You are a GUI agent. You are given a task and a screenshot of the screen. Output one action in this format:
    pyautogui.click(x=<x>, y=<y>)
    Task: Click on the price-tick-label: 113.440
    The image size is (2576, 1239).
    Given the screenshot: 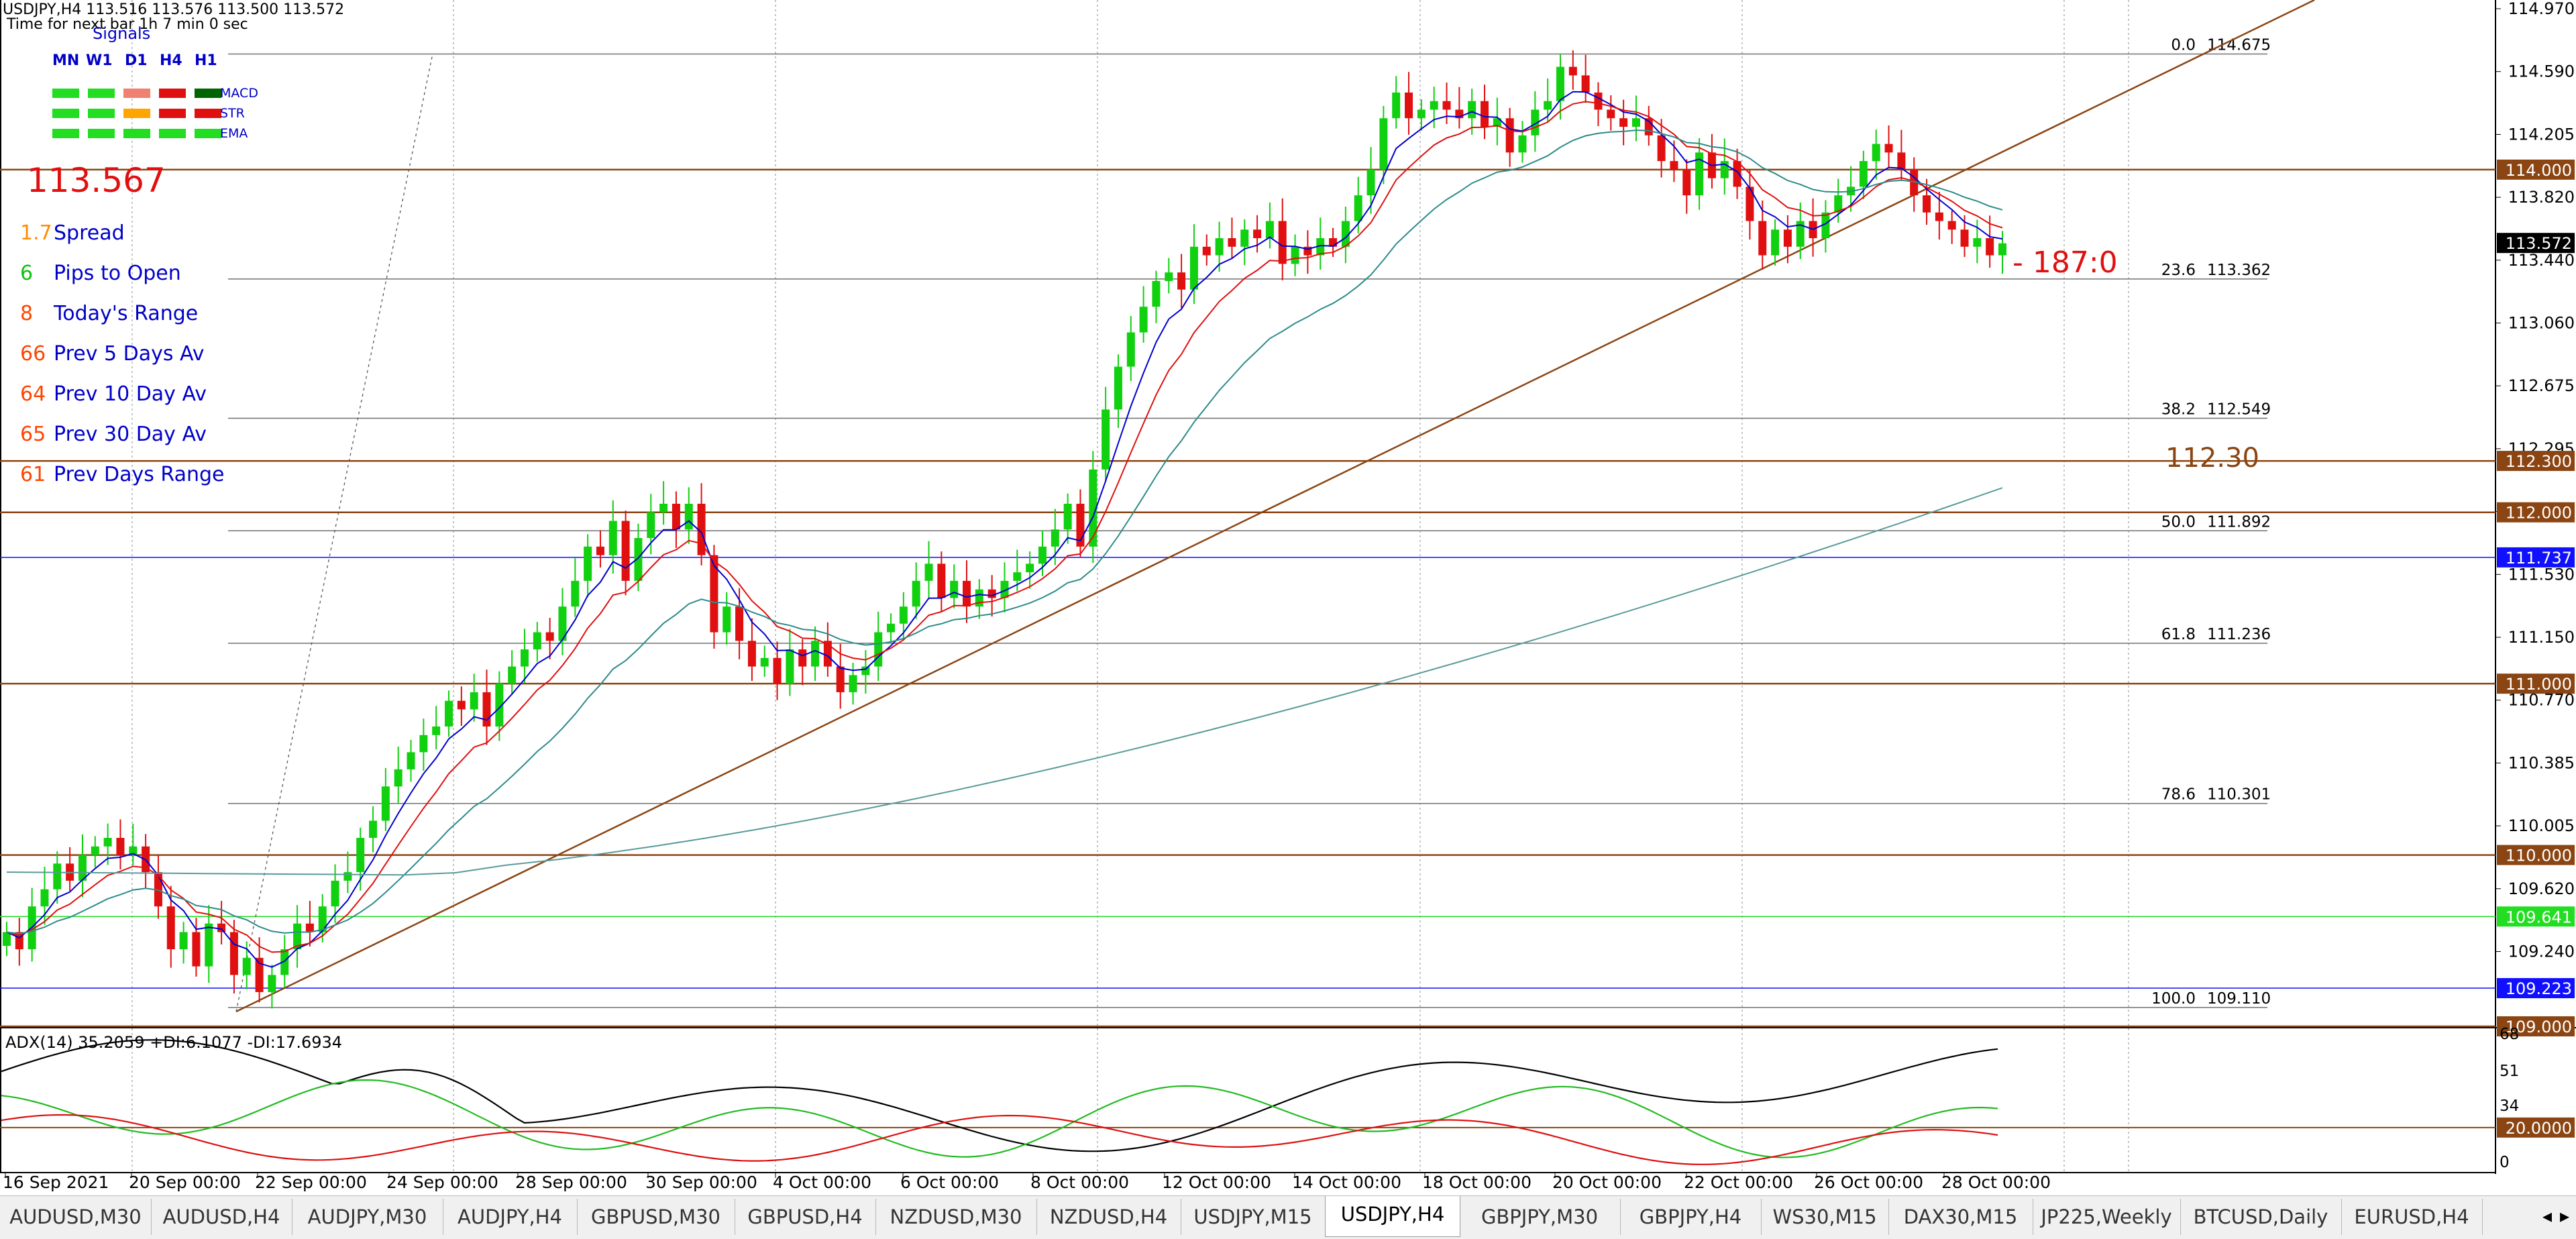 What is the action you would take?
    pyautogui.click(x=2541, y=260)
    